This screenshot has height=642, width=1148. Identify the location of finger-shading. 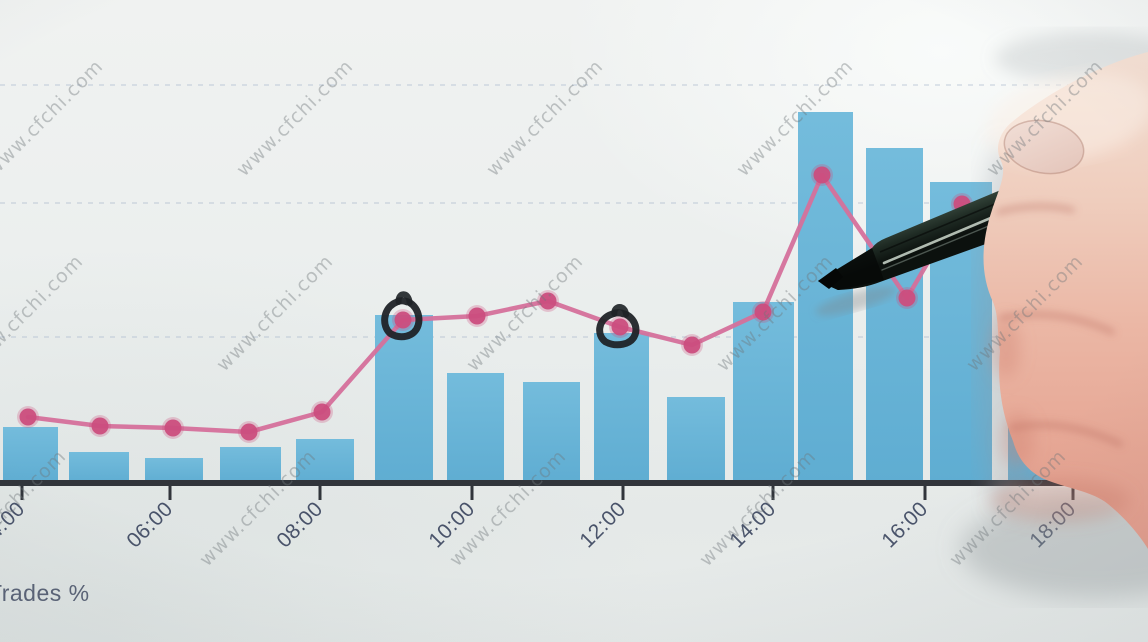
(1060, 420).